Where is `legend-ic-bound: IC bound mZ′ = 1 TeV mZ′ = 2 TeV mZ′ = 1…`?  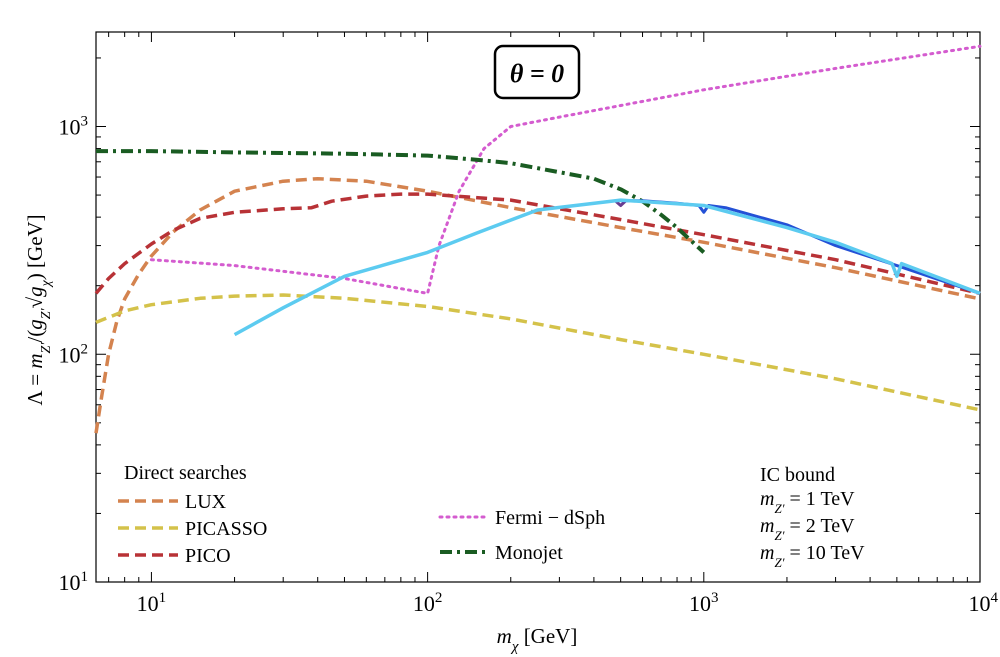 legend-ic-bound: IC bound mZ′ = 1 TeV mZ′ = 2 TeV mZ′ = 1… is located at coordinates (812, 517).